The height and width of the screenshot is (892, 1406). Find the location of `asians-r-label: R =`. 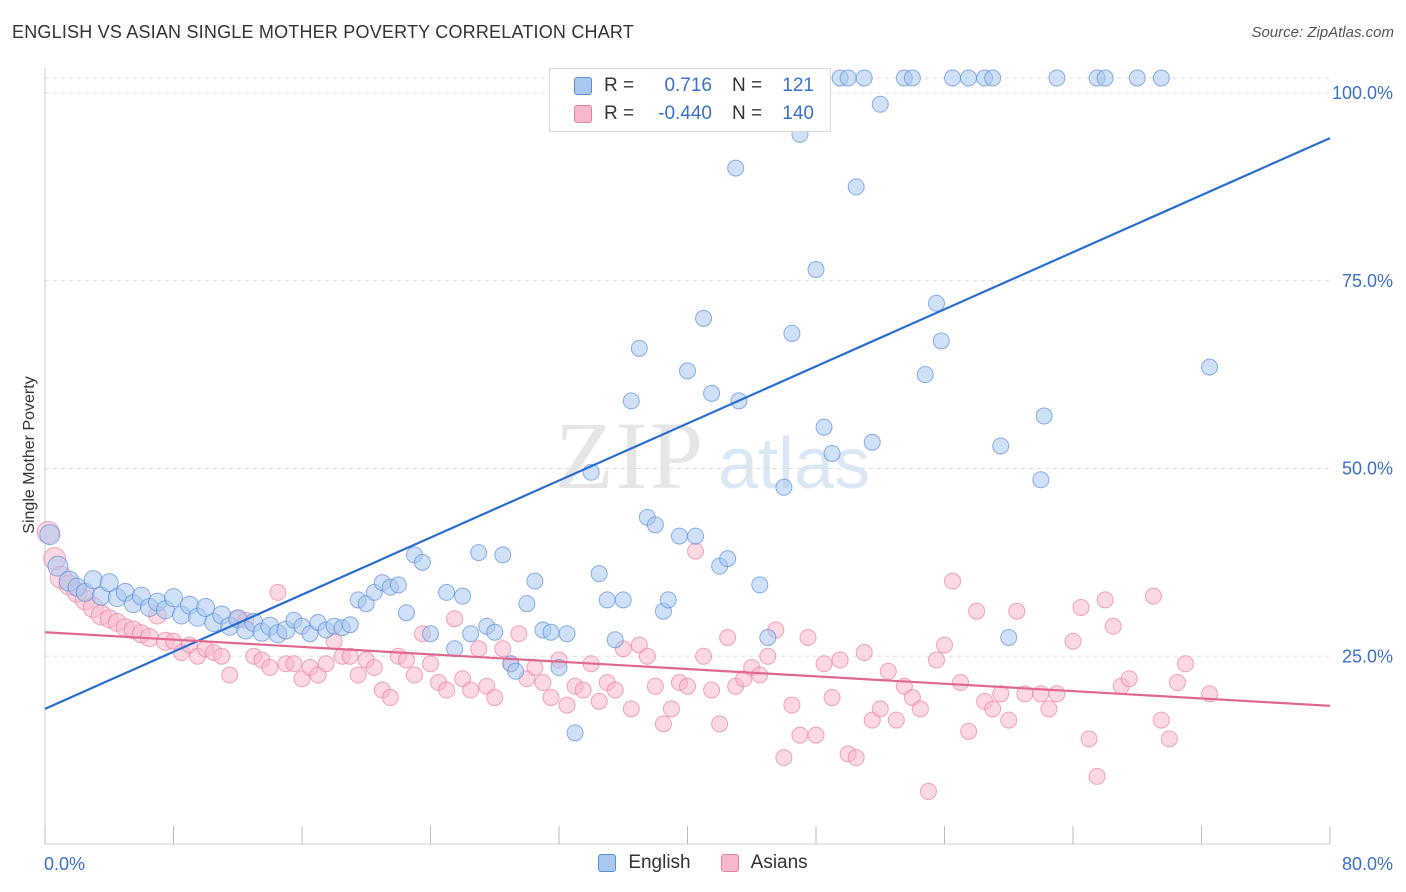

asians-r-label: R = is located at coordinates (619, 113).